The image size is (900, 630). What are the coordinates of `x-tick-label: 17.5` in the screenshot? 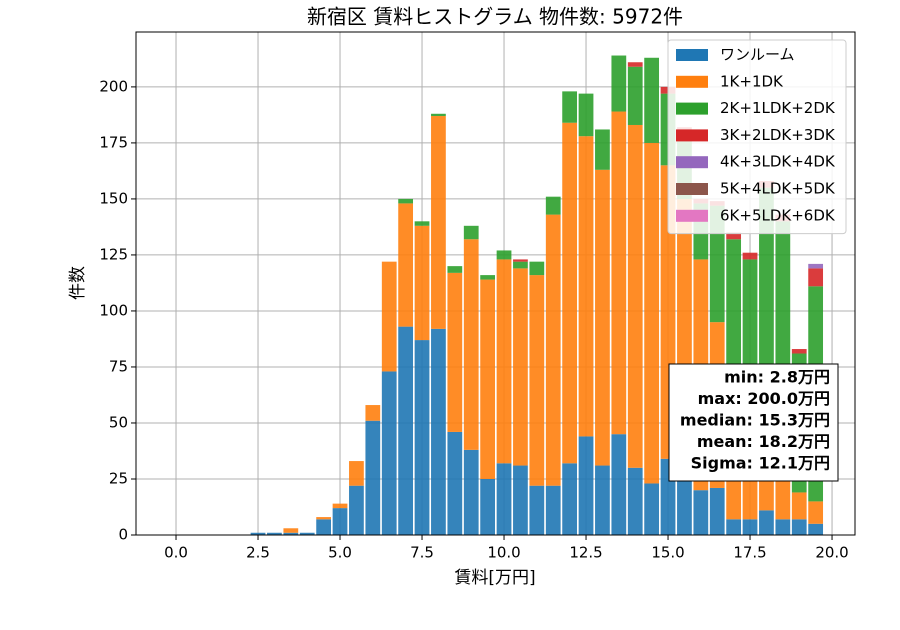 It's located at (749, 553).